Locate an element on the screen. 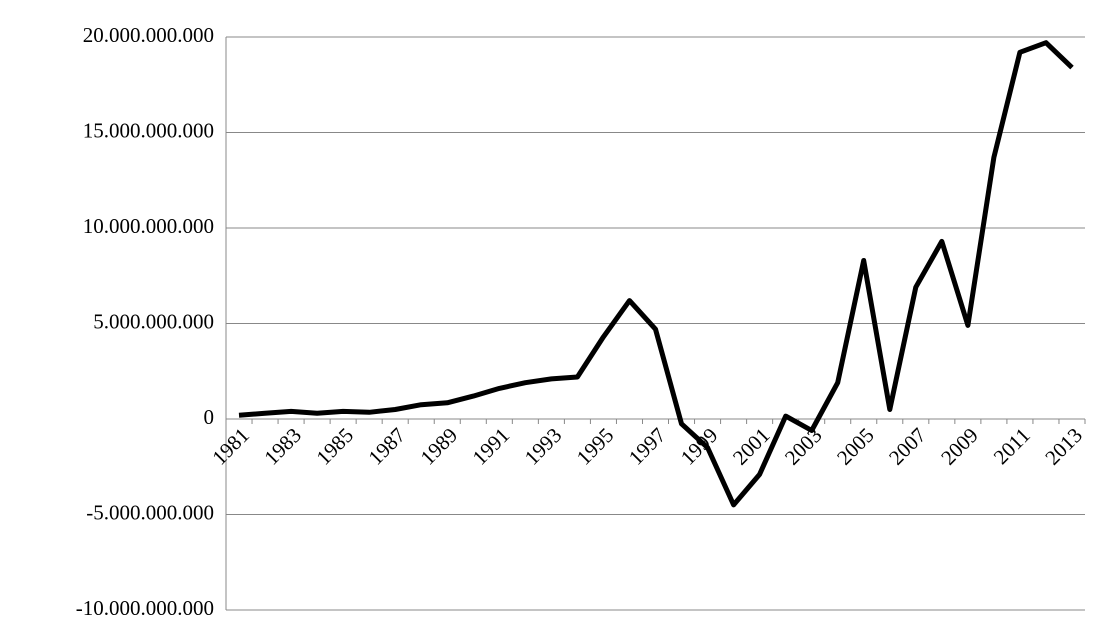  y-tick-label: -10.000.000.000 is located at coordinates (145, 608).